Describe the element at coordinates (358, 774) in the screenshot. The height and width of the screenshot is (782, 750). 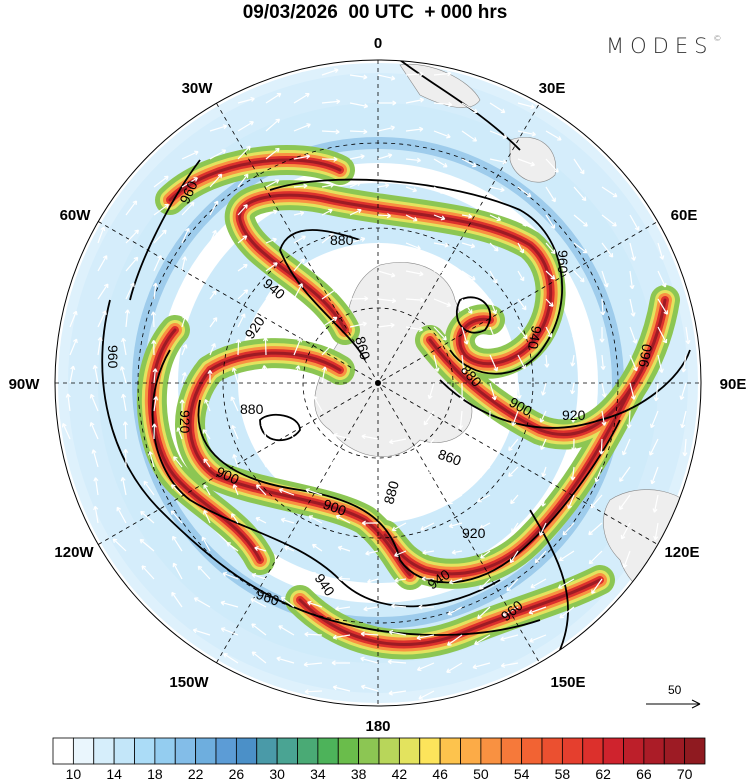
I see `colorbar-tick-label: 38` at that location.